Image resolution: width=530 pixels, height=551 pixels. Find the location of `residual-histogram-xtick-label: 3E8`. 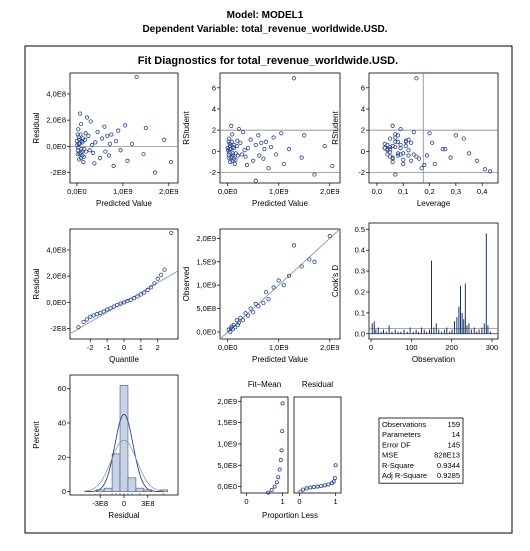

residual-histogram-xtick-label: 3E8 is located at coordinates (147, 503).